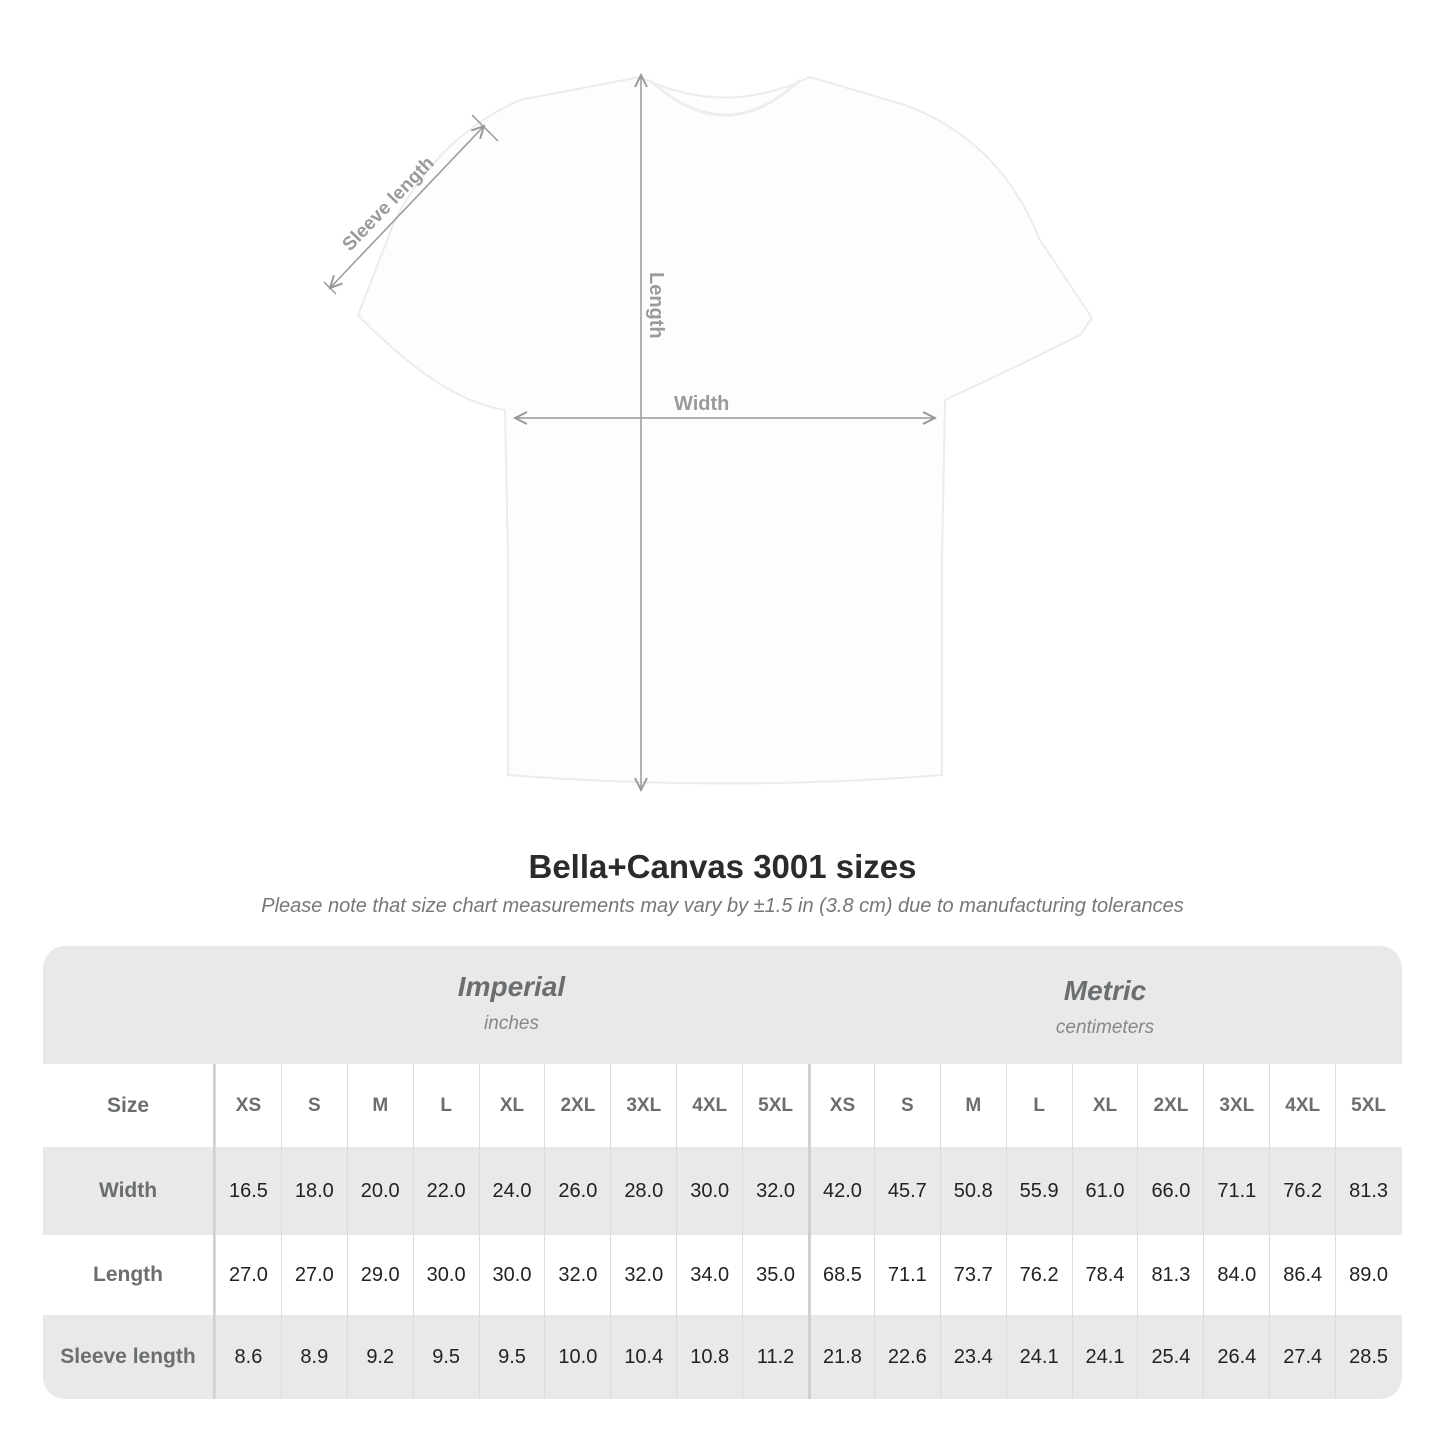 Image resolution: width=1445 pixels, height=1445 pixels. Describe the element at coordinates (709, 1357) in the screenshot. I see `imperial-value-cell: 10.8` at that location.